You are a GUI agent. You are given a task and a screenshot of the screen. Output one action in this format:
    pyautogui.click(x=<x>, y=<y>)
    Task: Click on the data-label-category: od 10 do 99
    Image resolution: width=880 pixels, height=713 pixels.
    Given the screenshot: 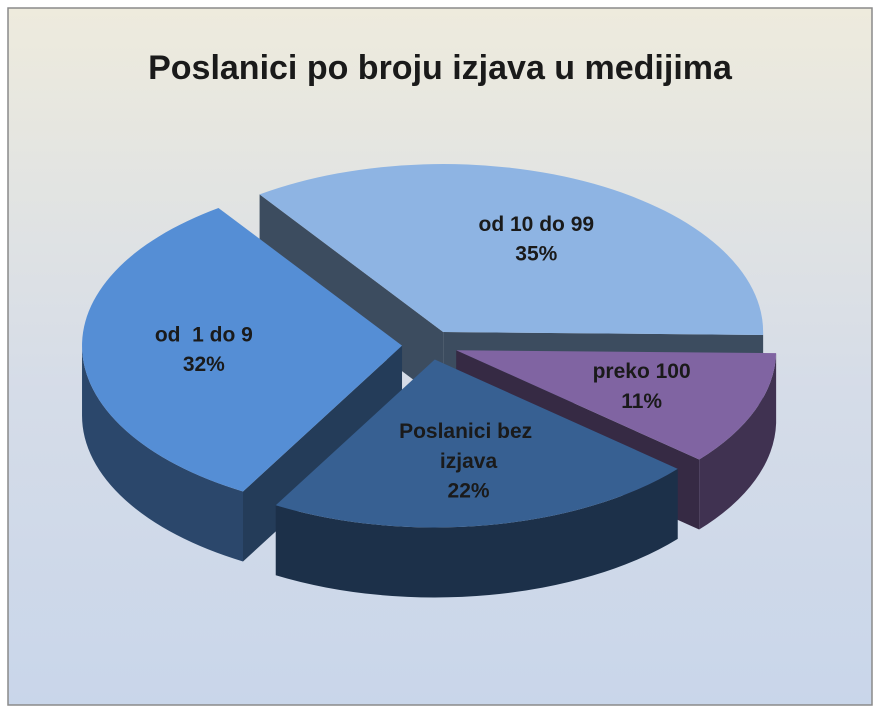 What is the action you would take?
    pyautogui.click(x=537, y=224)
    